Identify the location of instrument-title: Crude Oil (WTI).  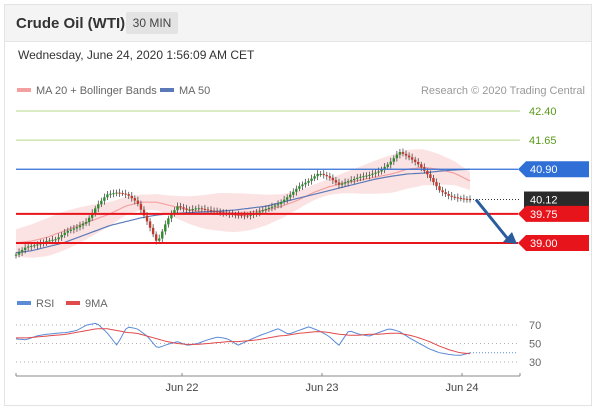
(71, 23).